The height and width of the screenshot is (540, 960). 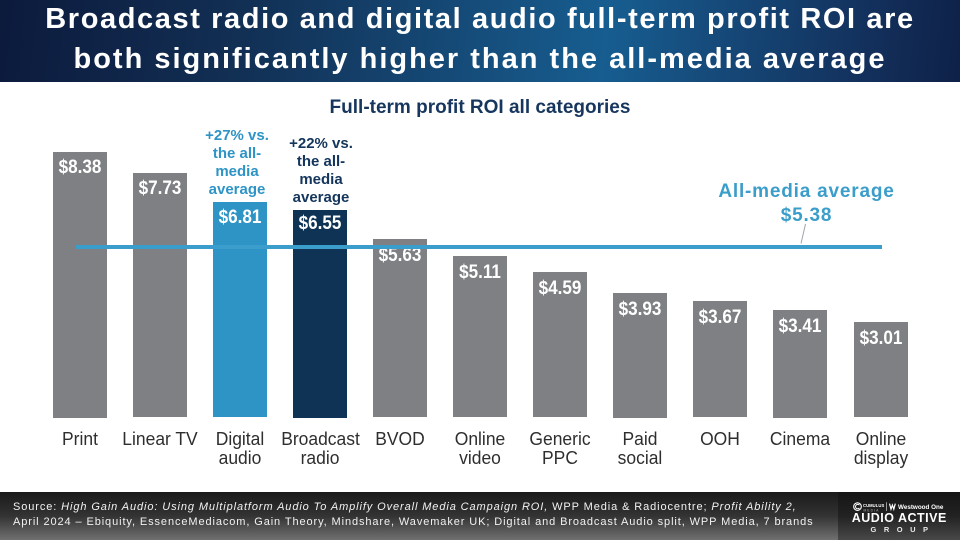 I want to click on svg-text: MEDIA, so click(x=872, y=510).